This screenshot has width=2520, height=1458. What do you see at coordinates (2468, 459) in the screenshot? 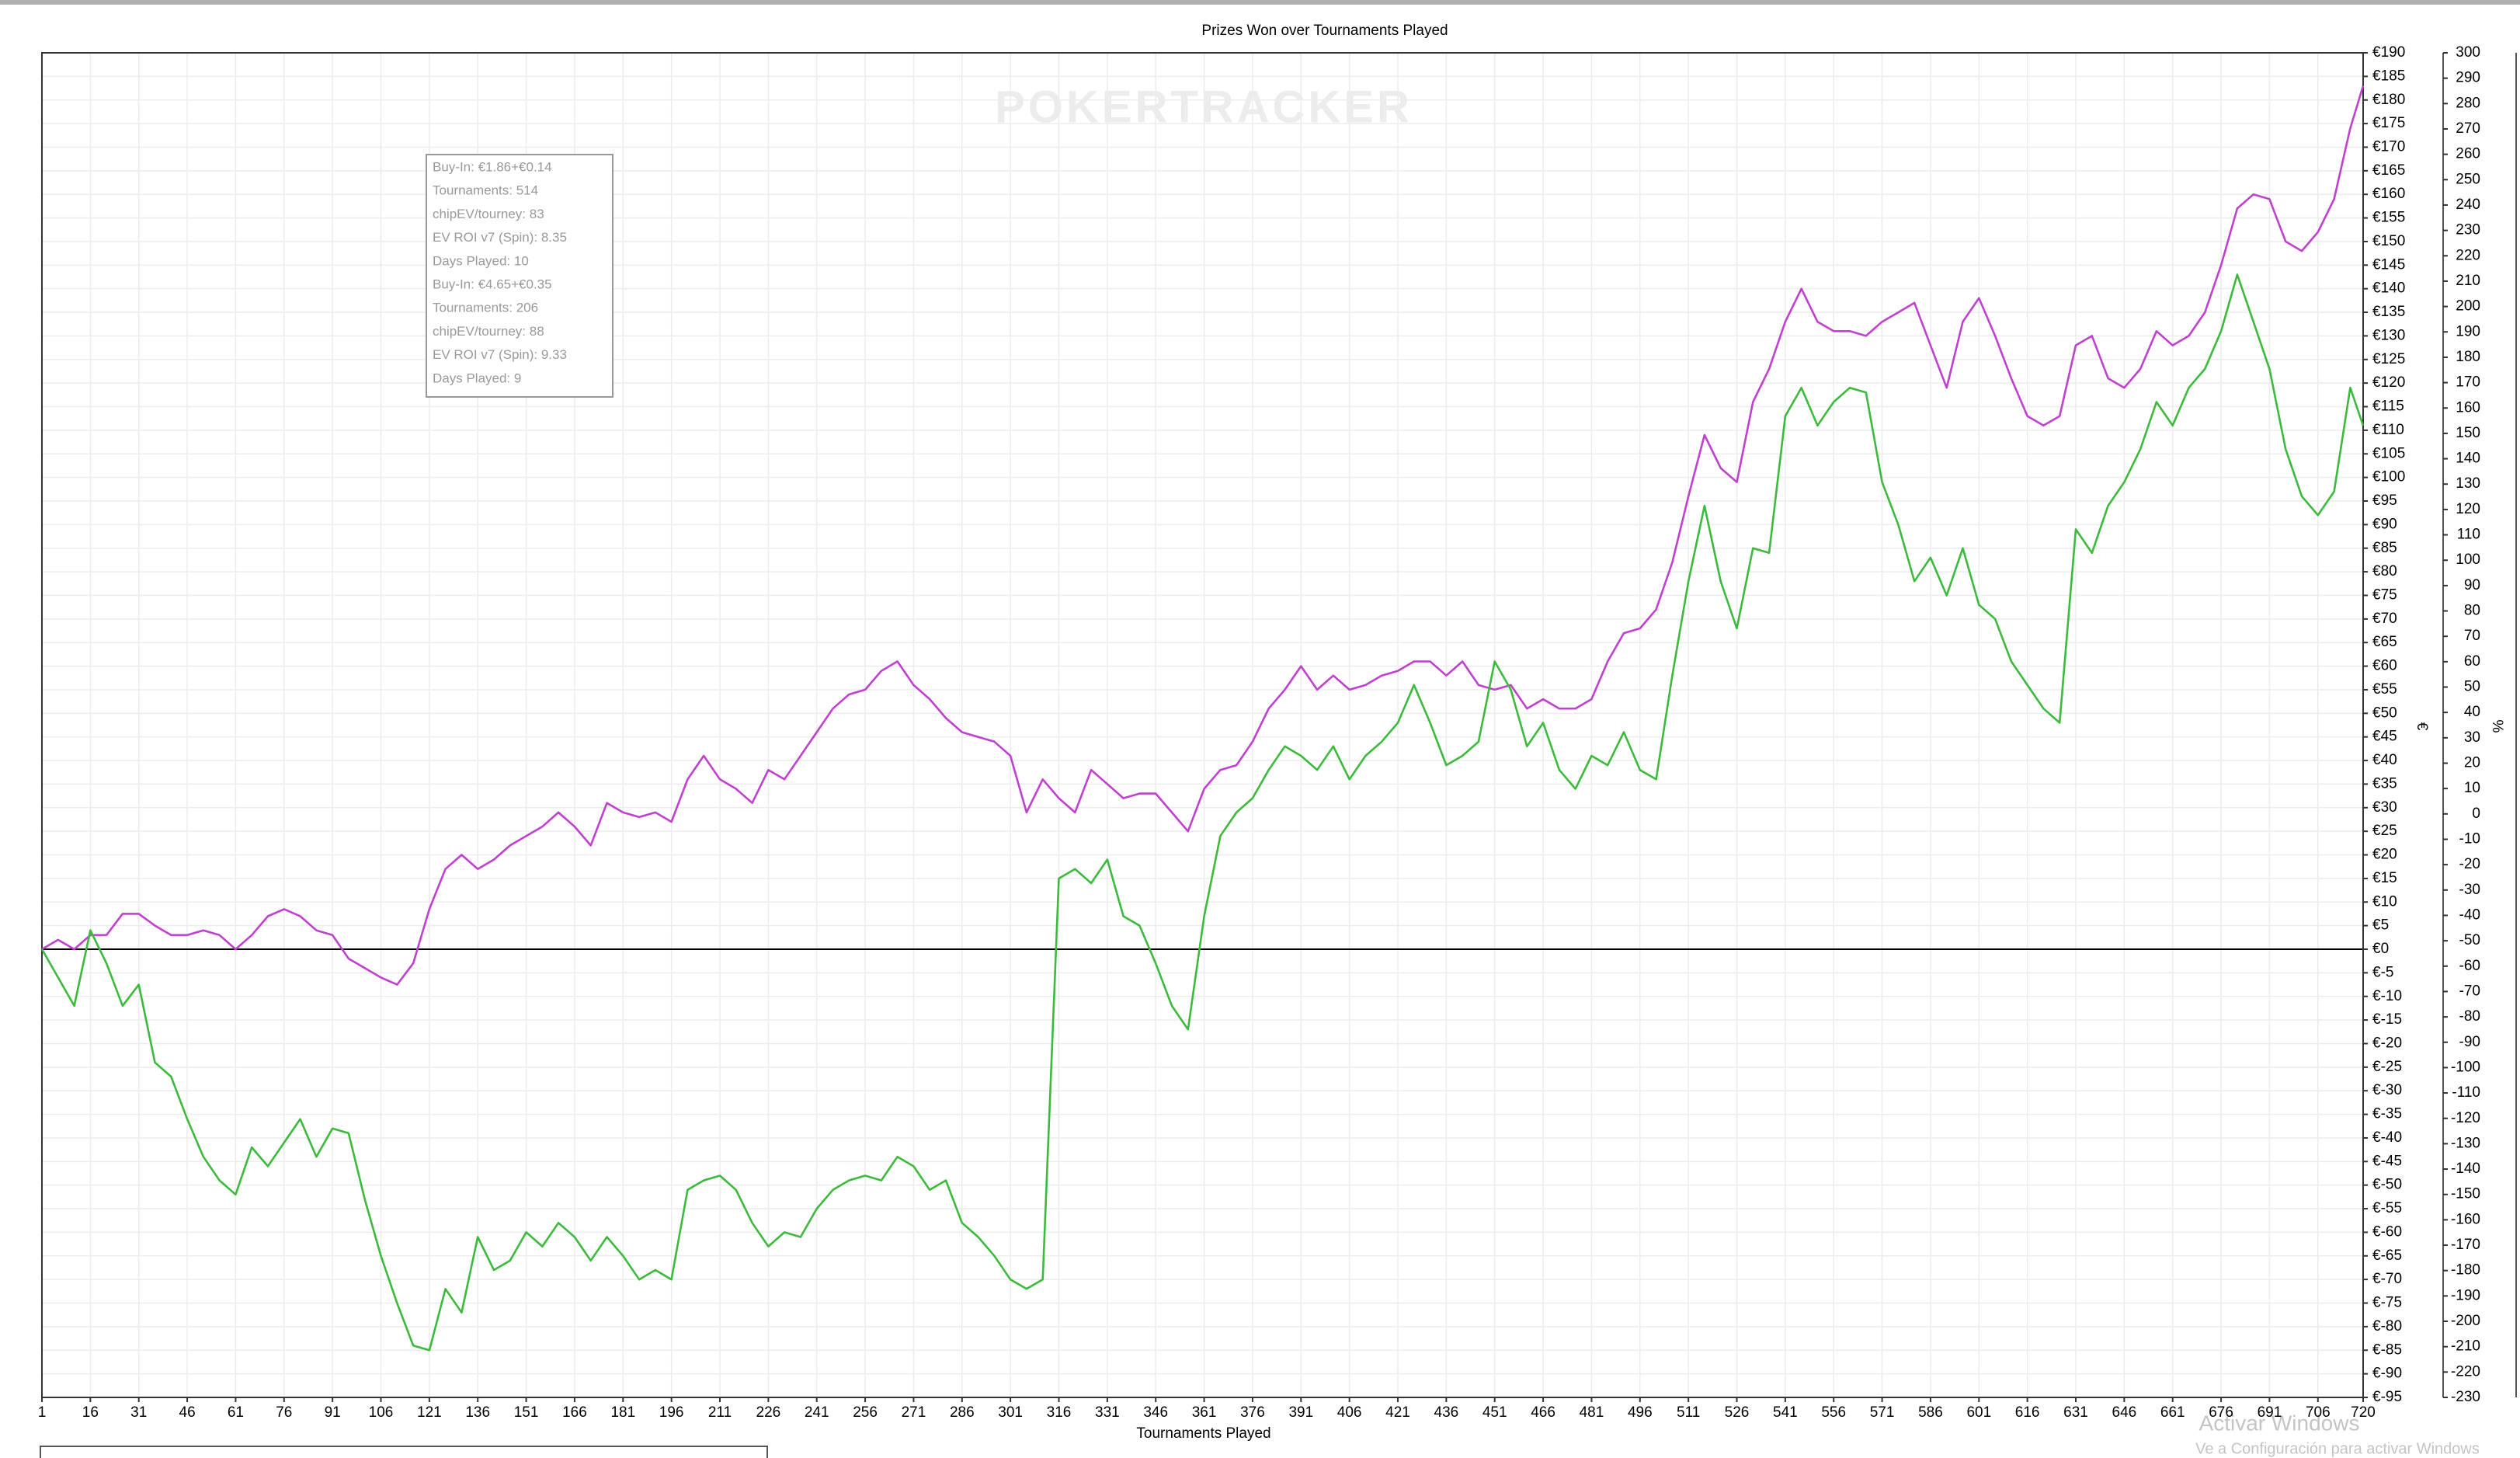
I see `y2-tick-label: 140` at bounding box center [2468, 459].